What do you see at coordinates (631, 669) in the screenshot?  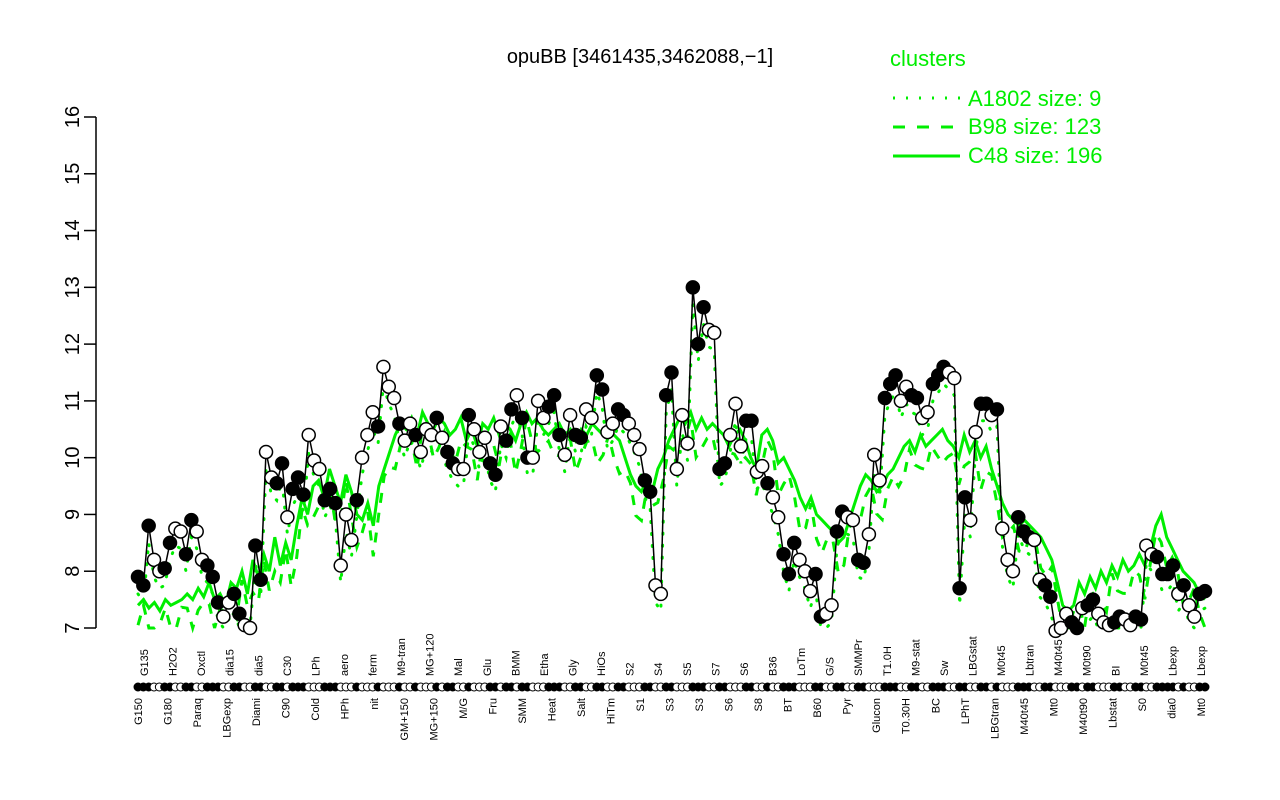 I see `x-label-top: S2` at bounding box center [631, 669].